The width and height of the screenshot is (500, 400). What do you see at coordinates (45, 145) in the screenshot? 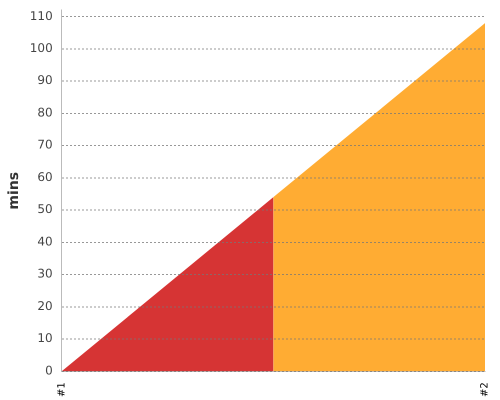
I see `y-tick-label: 70` at bounding box center [45, 145].